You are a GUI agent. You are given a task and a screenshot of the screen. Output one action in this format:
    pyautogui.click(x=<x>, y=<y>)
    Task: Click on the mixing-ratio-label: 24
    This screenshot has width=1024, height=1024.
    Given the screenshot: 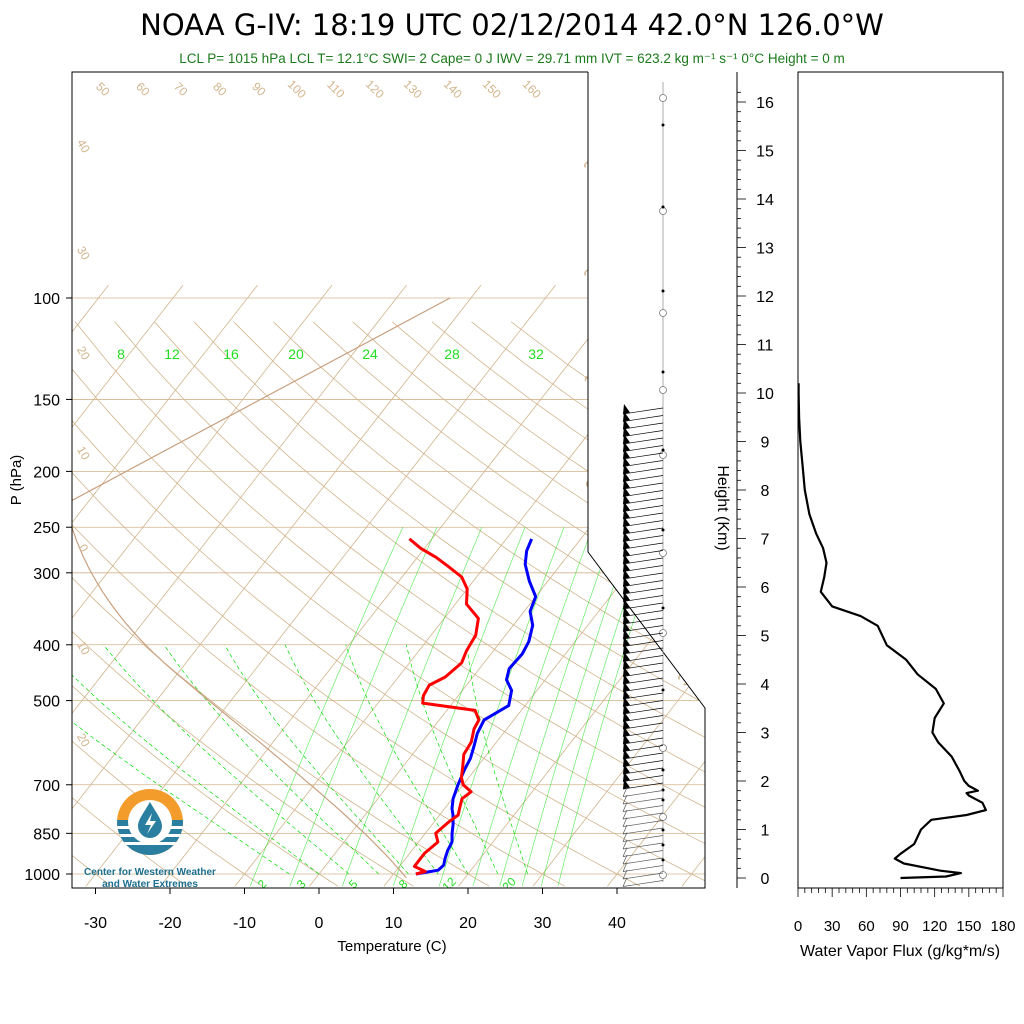 What is the action you would take?
    pyautogui.click(x=370, y=354)
    